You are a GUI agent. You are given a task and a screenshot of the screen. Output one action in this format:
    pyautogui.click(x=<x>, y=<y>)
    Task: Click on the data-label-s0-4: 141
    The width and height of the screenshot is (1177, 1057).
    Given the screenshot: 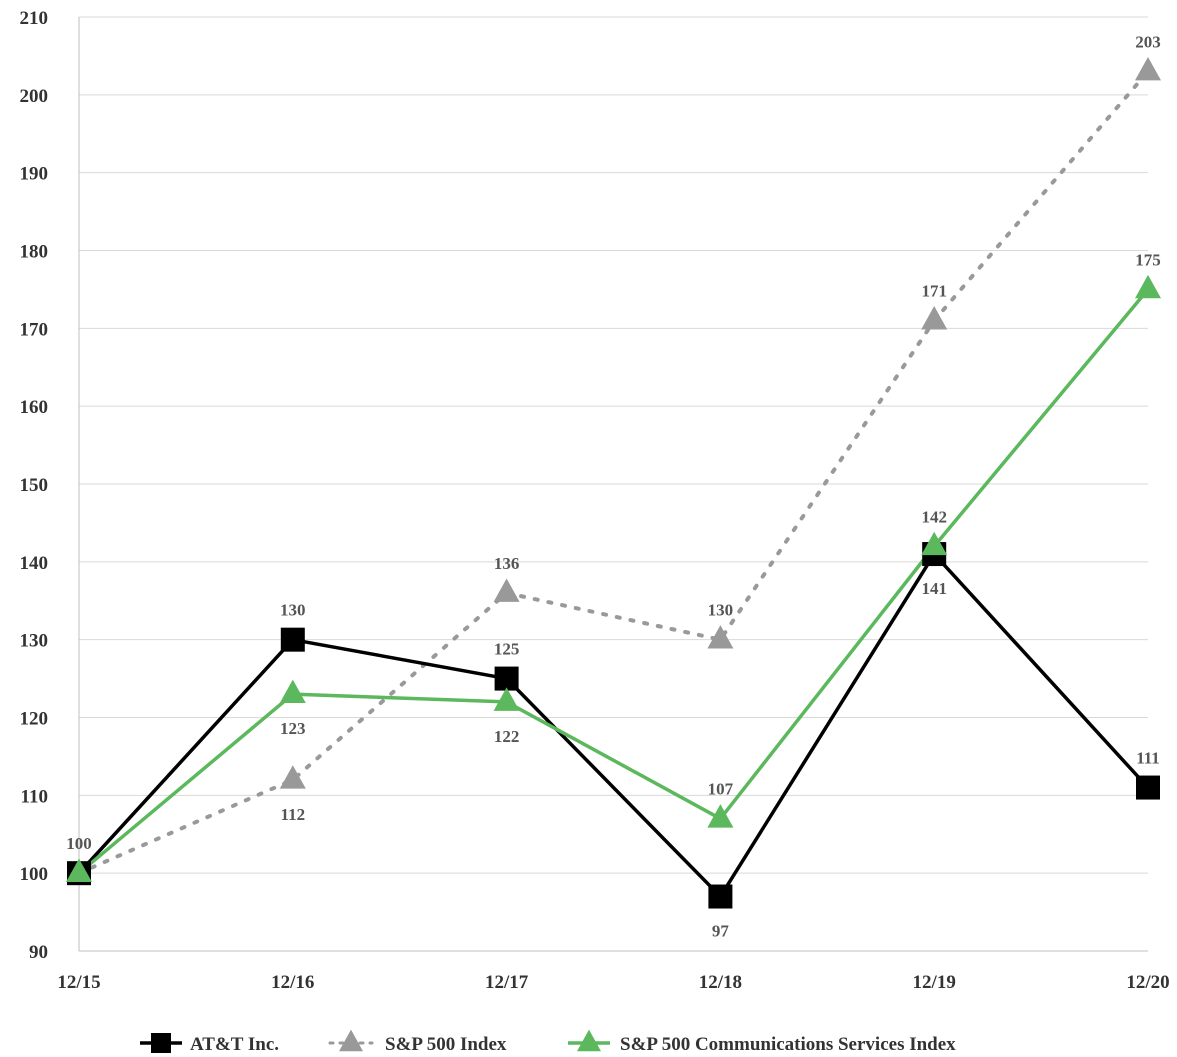 What is the action you would take?
    pyautogui.click(x=934, y=588)
    